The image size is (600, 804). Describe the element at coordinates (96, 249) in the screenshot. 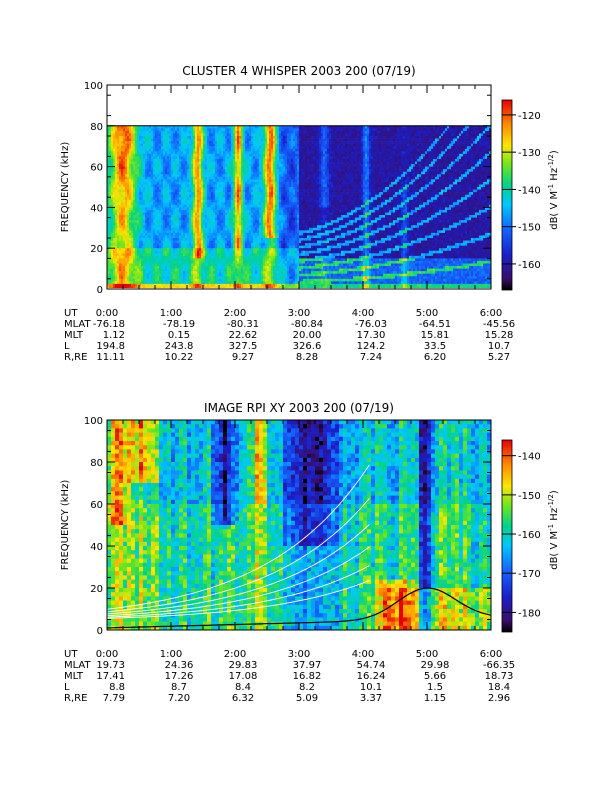

I see `y-tick-label: 20` at that location.